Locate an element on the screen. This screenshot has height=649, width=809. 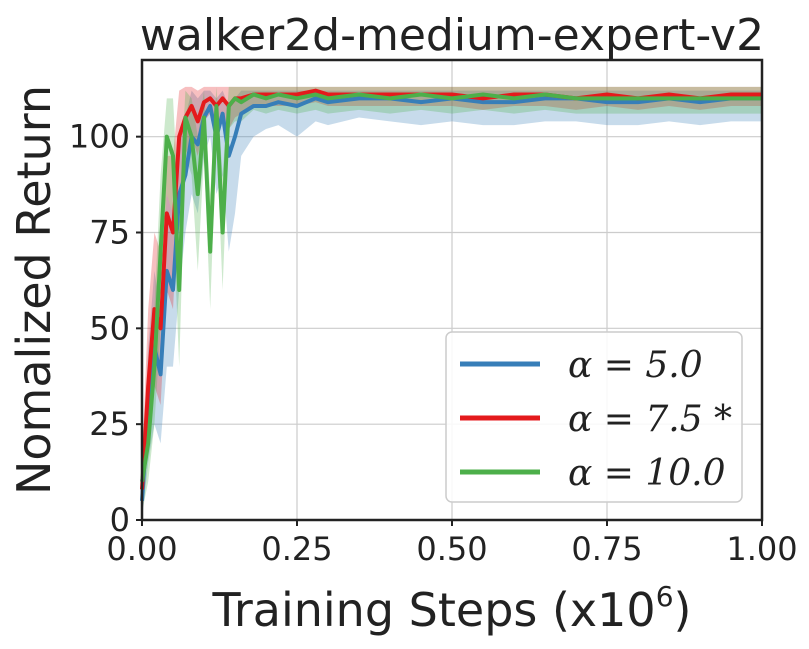
x-axis-label-close: ) is located at coordinates (683, 610).